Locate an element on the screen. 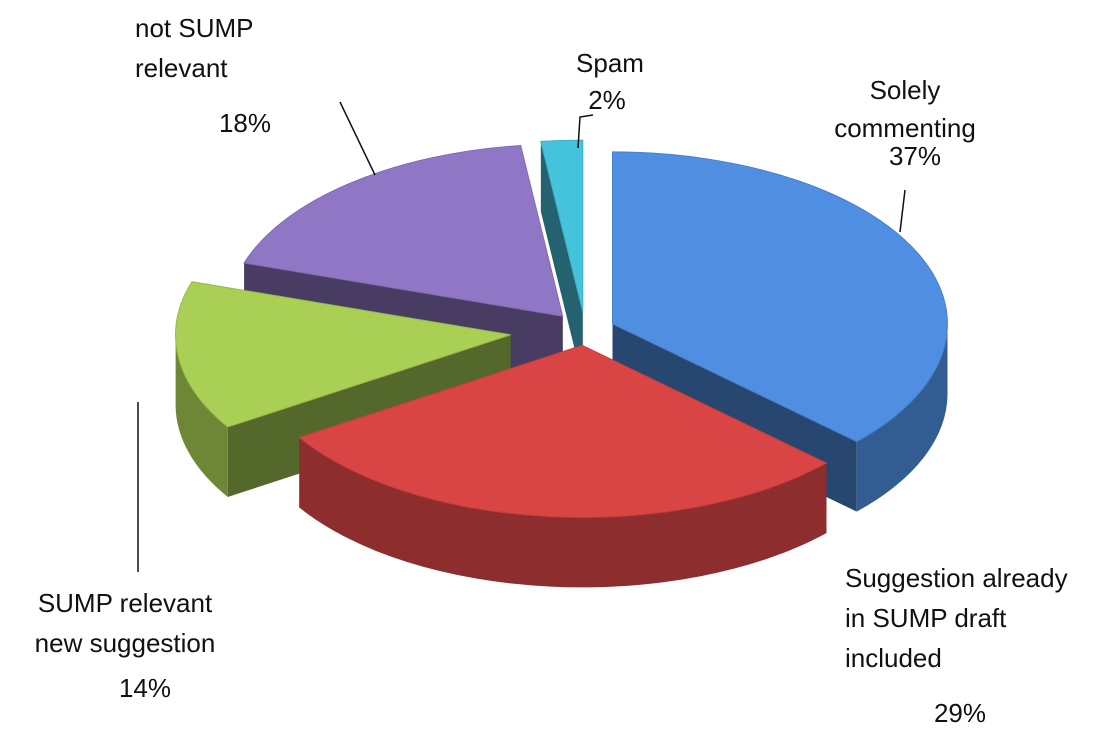 Image resolution: width=1113 pixels, height=732 pixels. value-label: 2% is located at coordinates (607, 100).